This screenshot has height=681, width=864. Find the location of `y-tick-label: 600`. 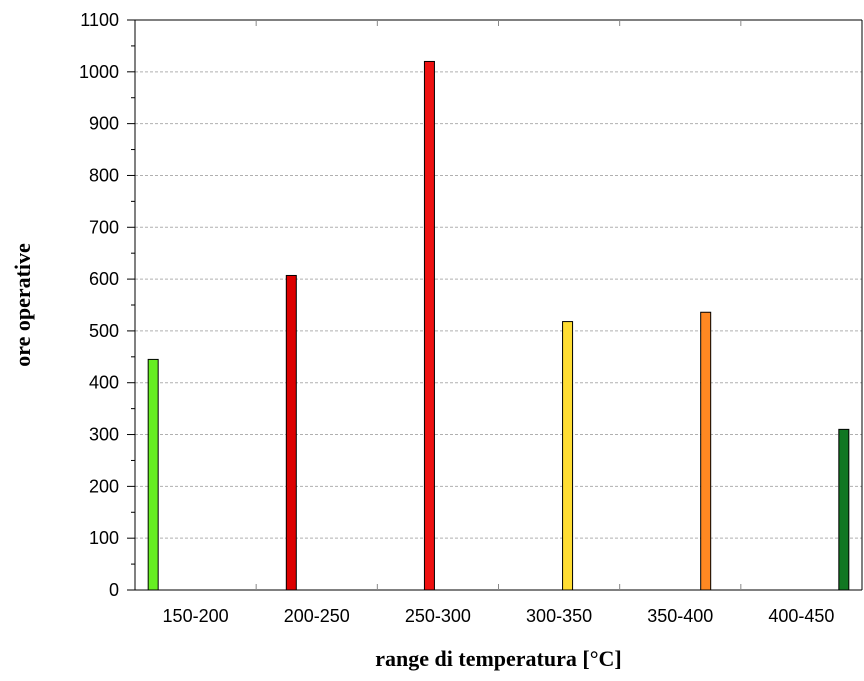

y-tick-label: 600 is located at coordinates (104, 279).